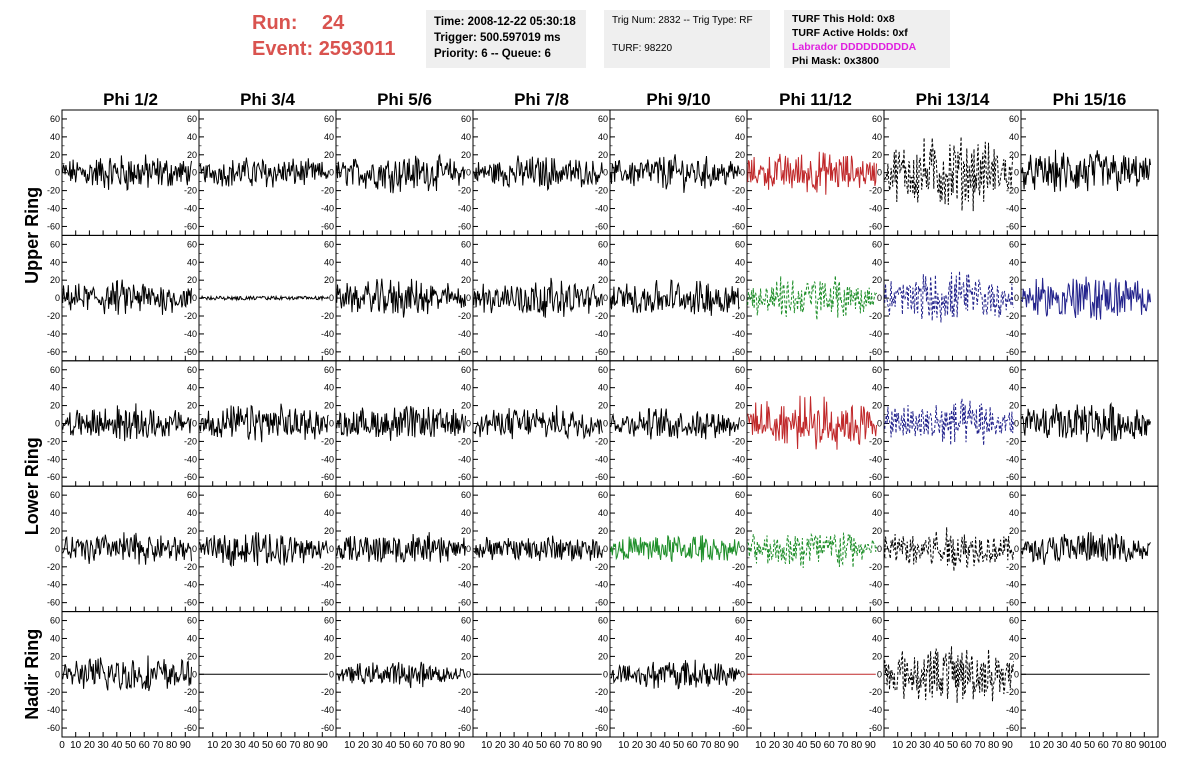 Image resolution: width=1196 pixels, height=772 pixels. I want to click on x-tick-label: 90, so click(597, 745).